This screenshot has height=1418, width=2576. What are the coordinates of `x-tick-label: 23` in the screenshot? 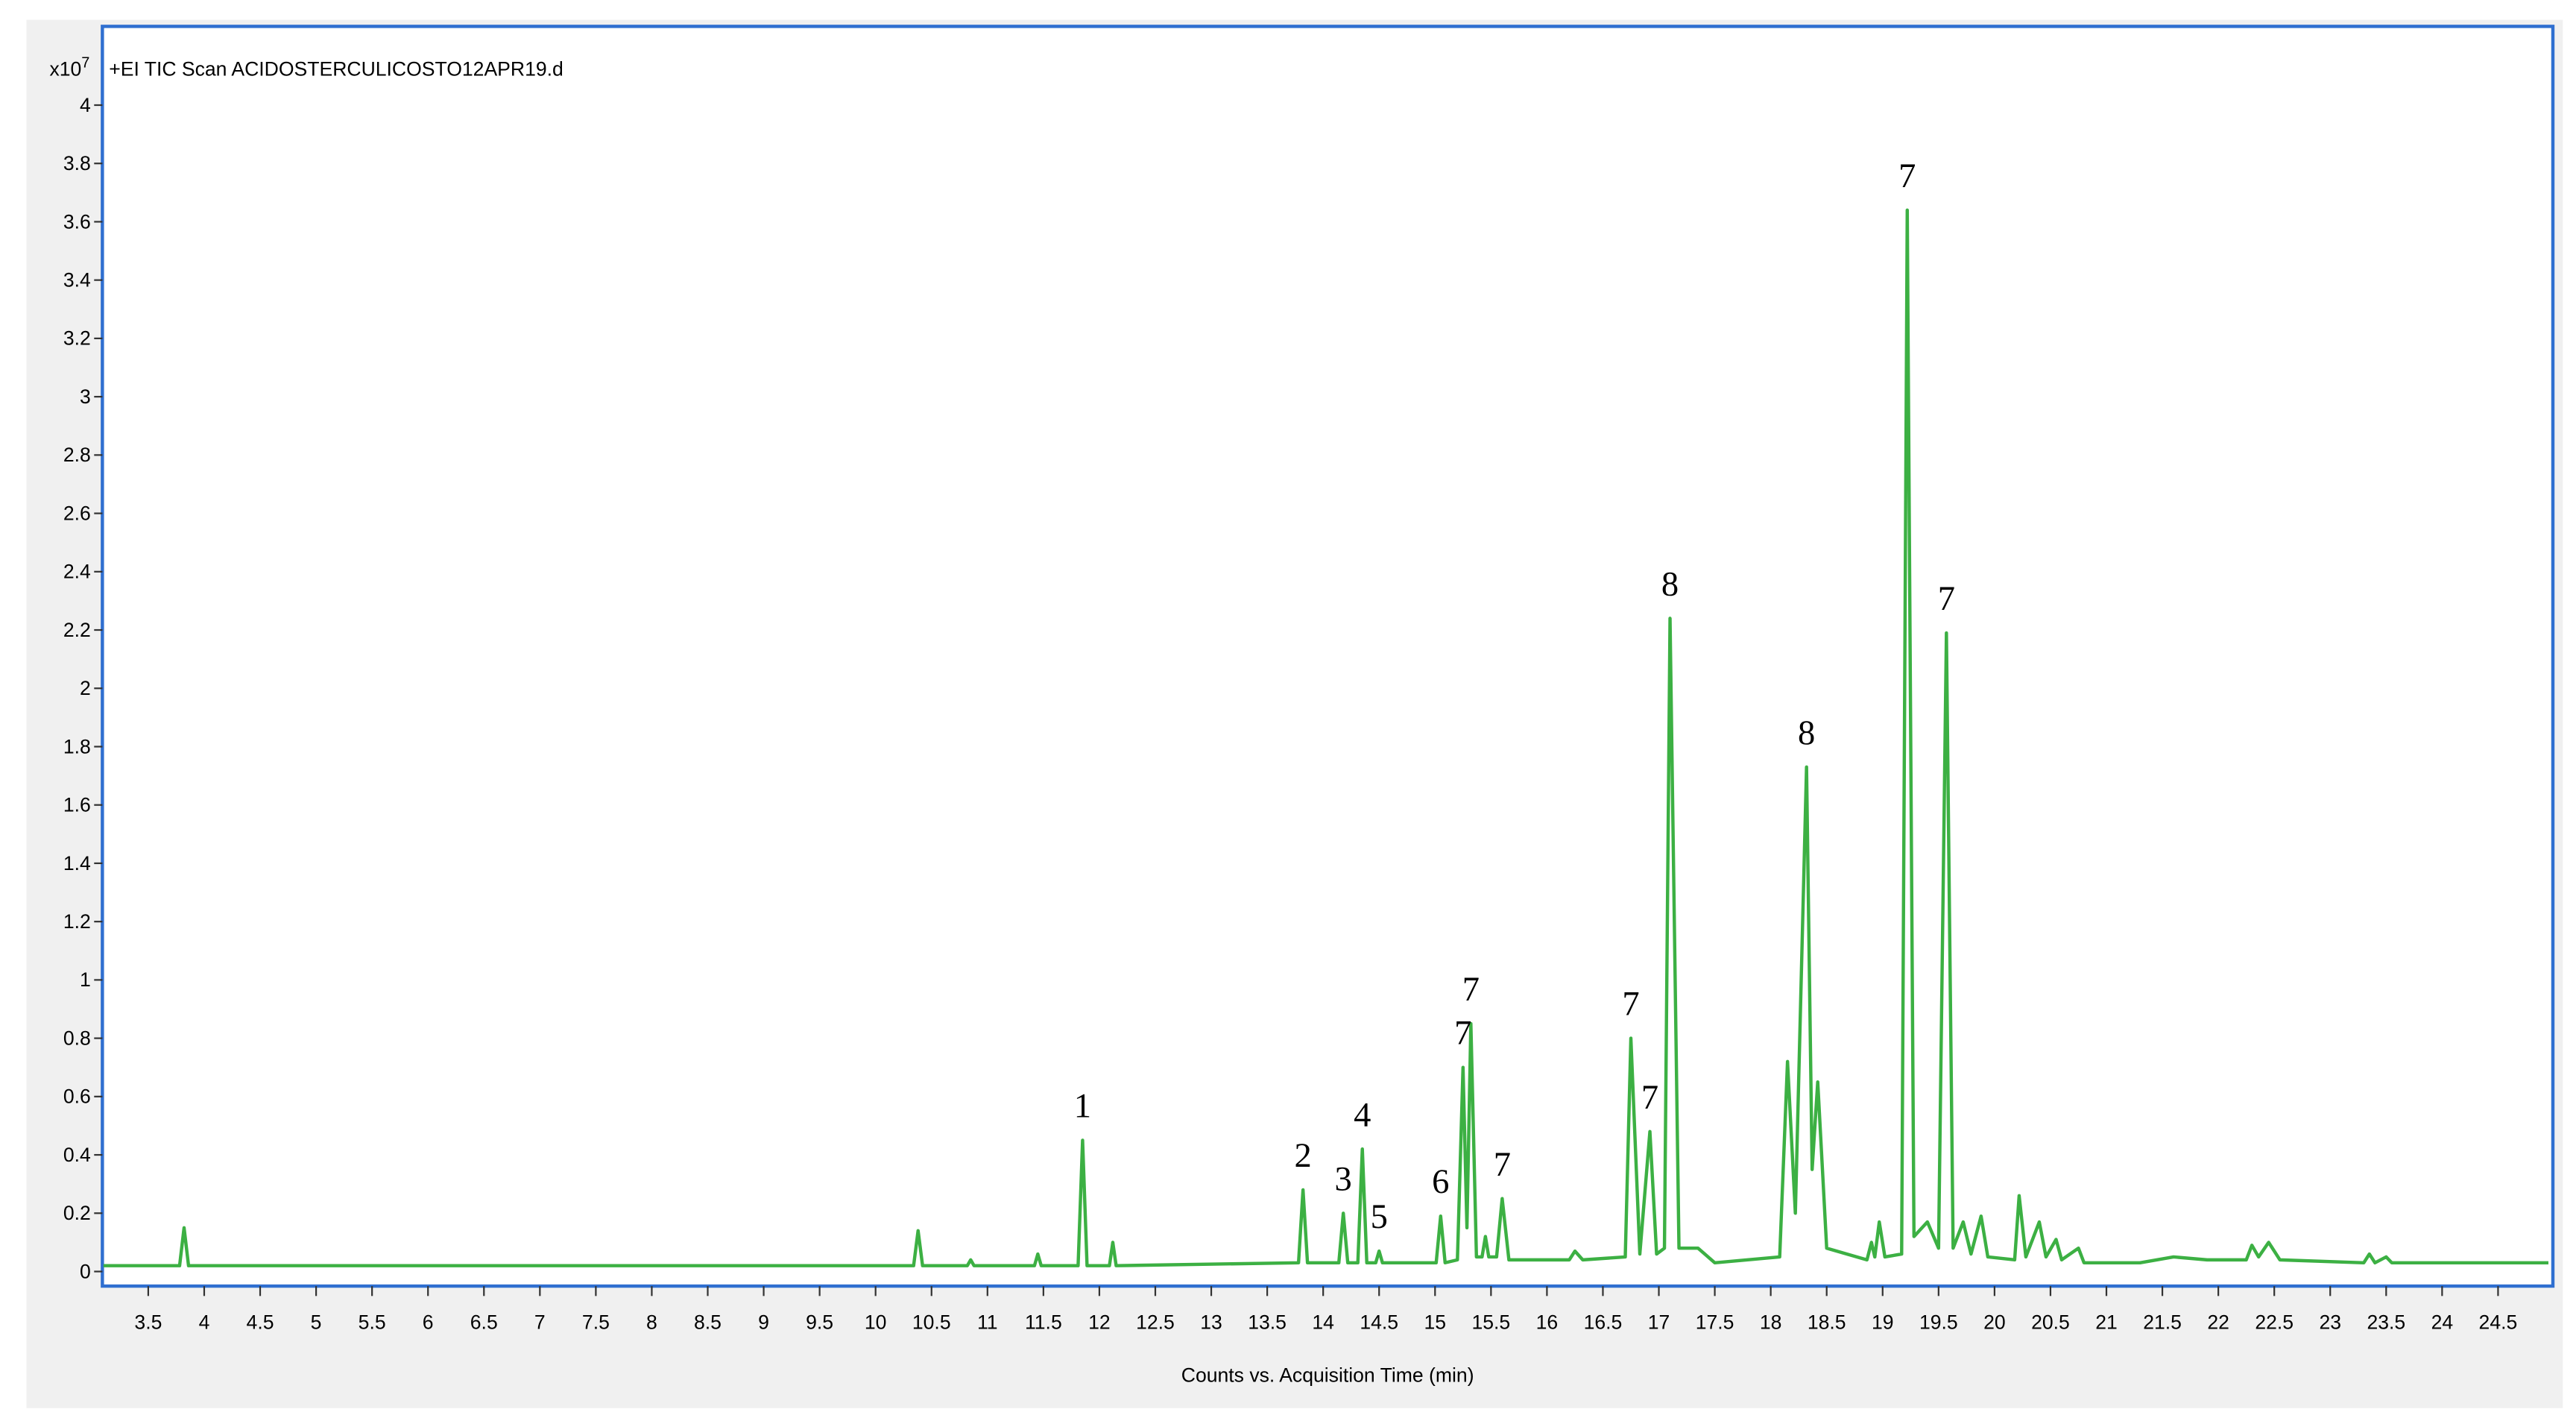 It's located at (2330, 1322).